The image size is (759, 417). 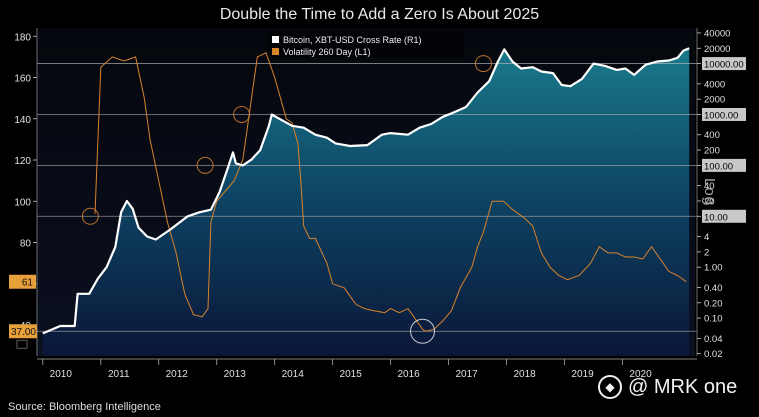 What do you see at coordinates (524, 374) in the screenshot?
I see `x-tick-label: 2018` at bounding box center [524, 374].